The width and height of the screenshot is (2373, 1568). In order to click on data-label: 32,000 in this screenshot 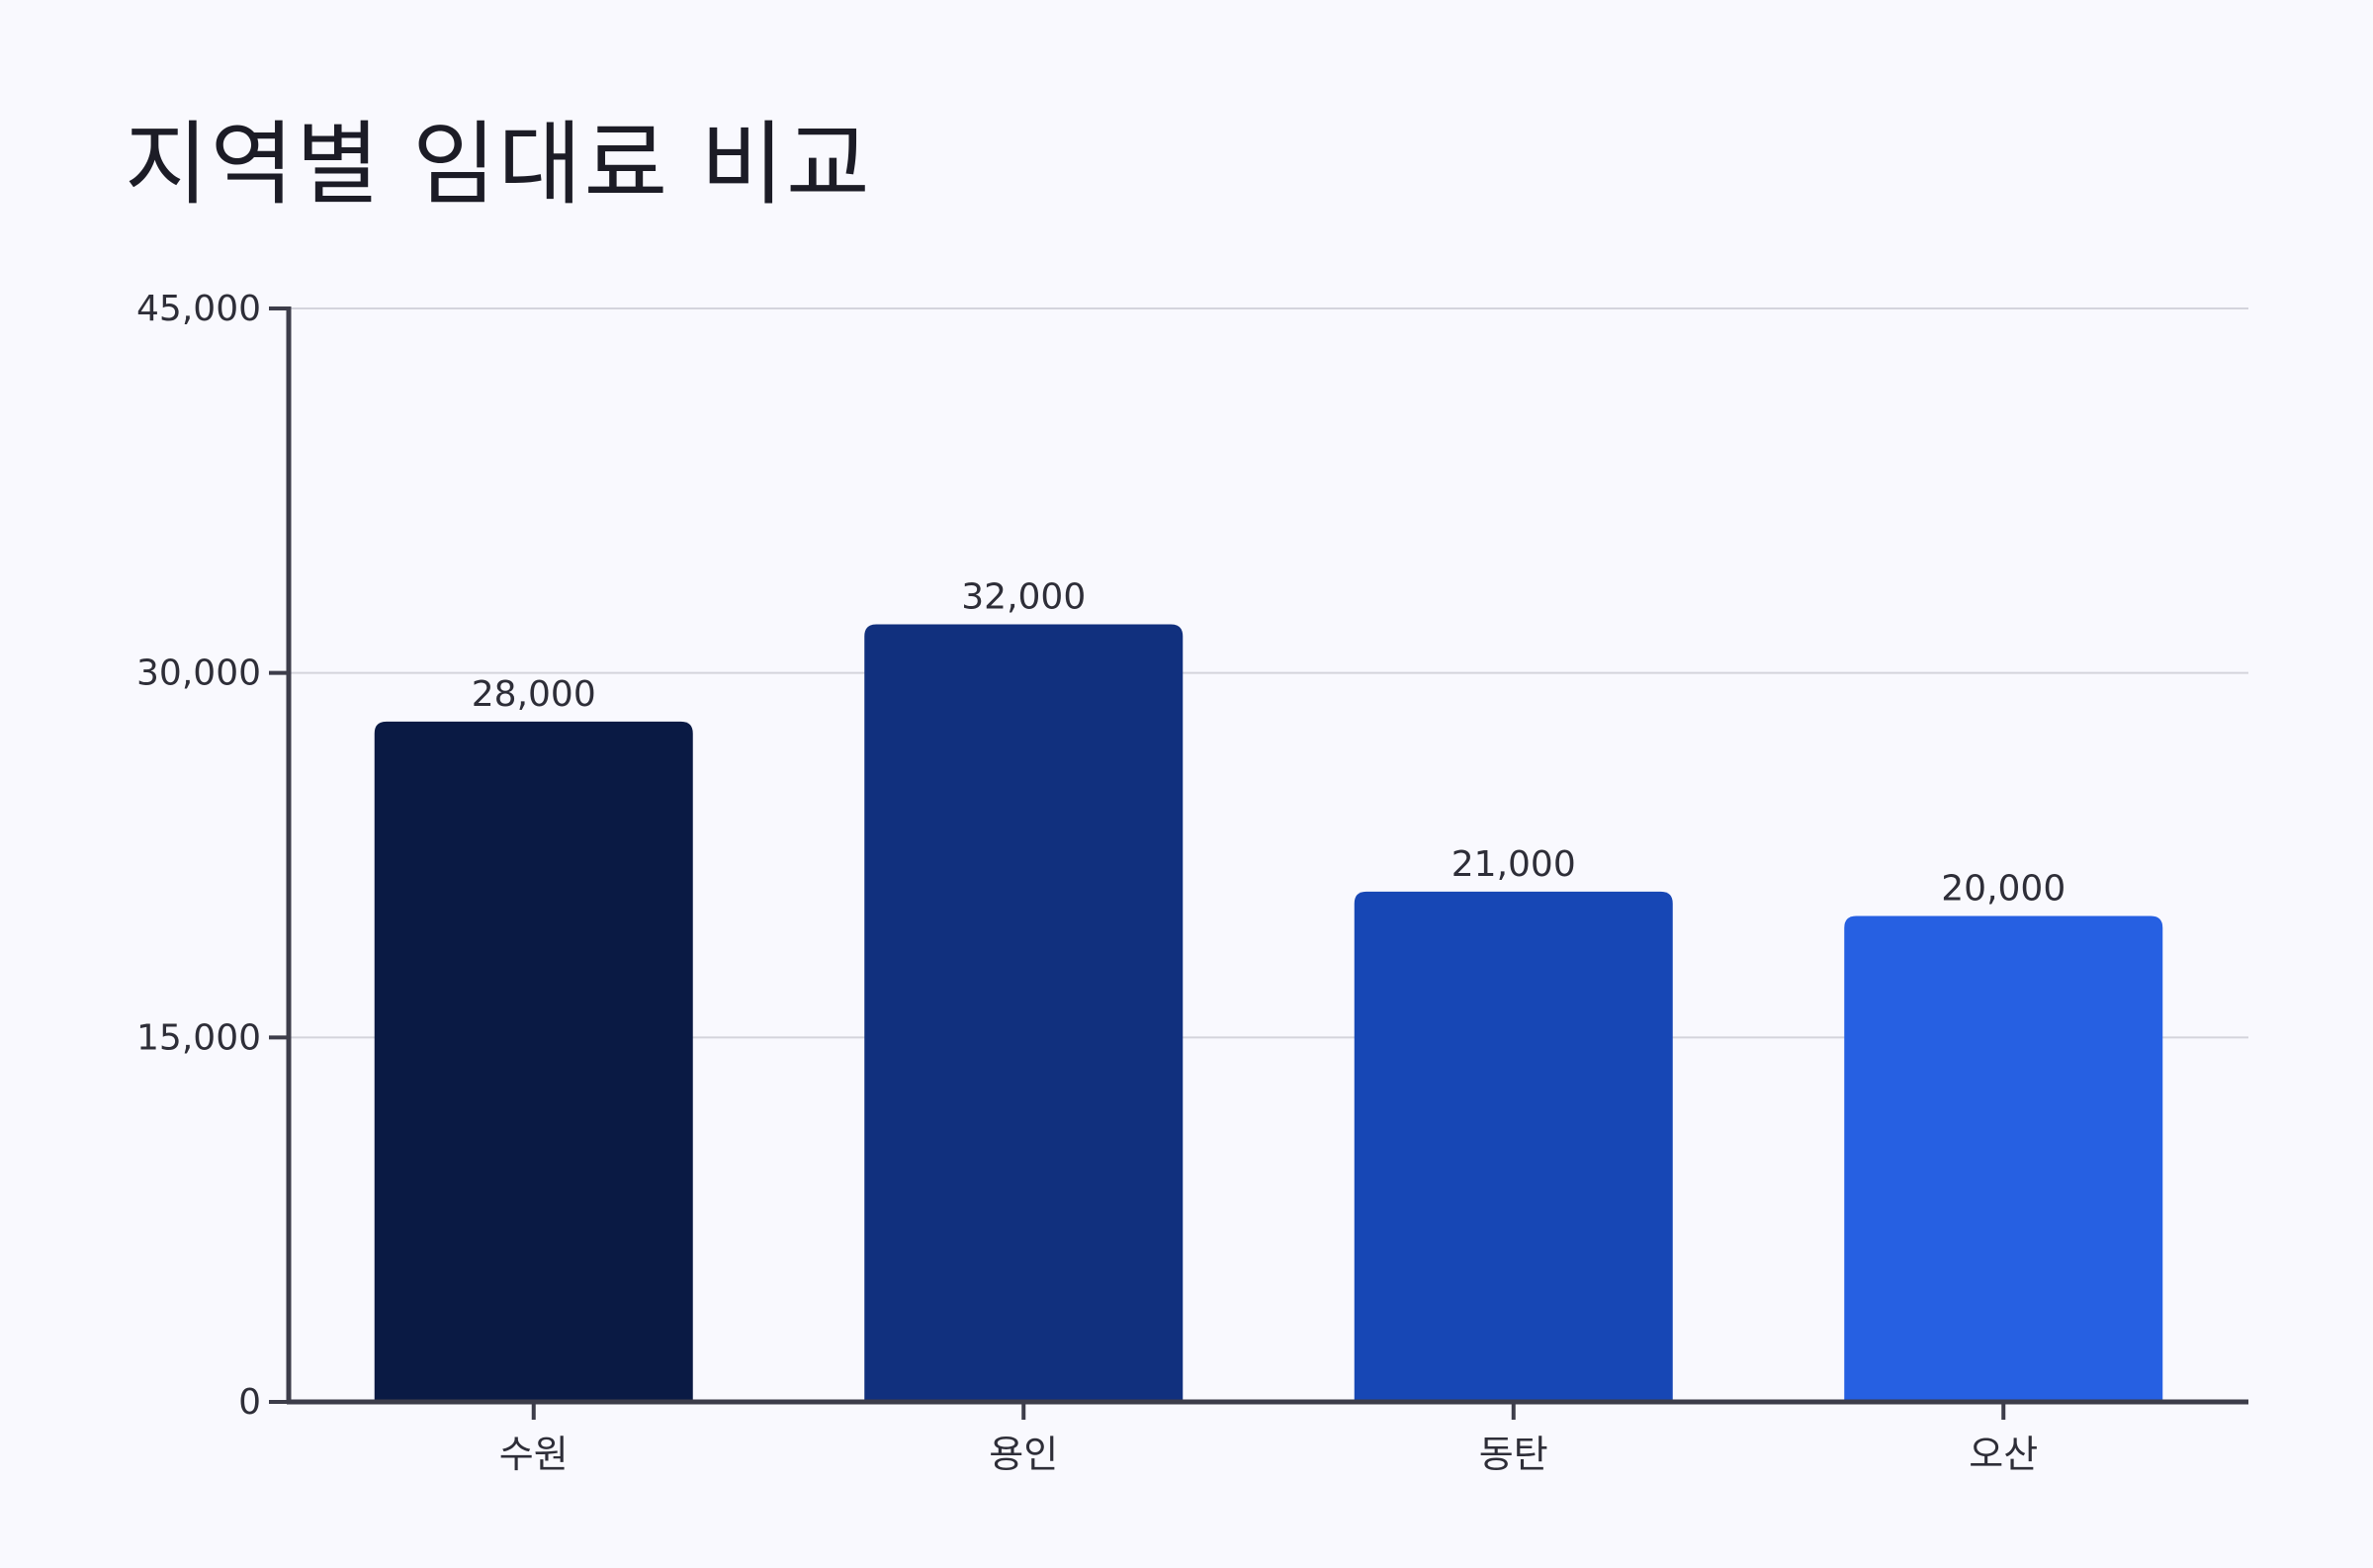, I will do `click(1023, 598)`.